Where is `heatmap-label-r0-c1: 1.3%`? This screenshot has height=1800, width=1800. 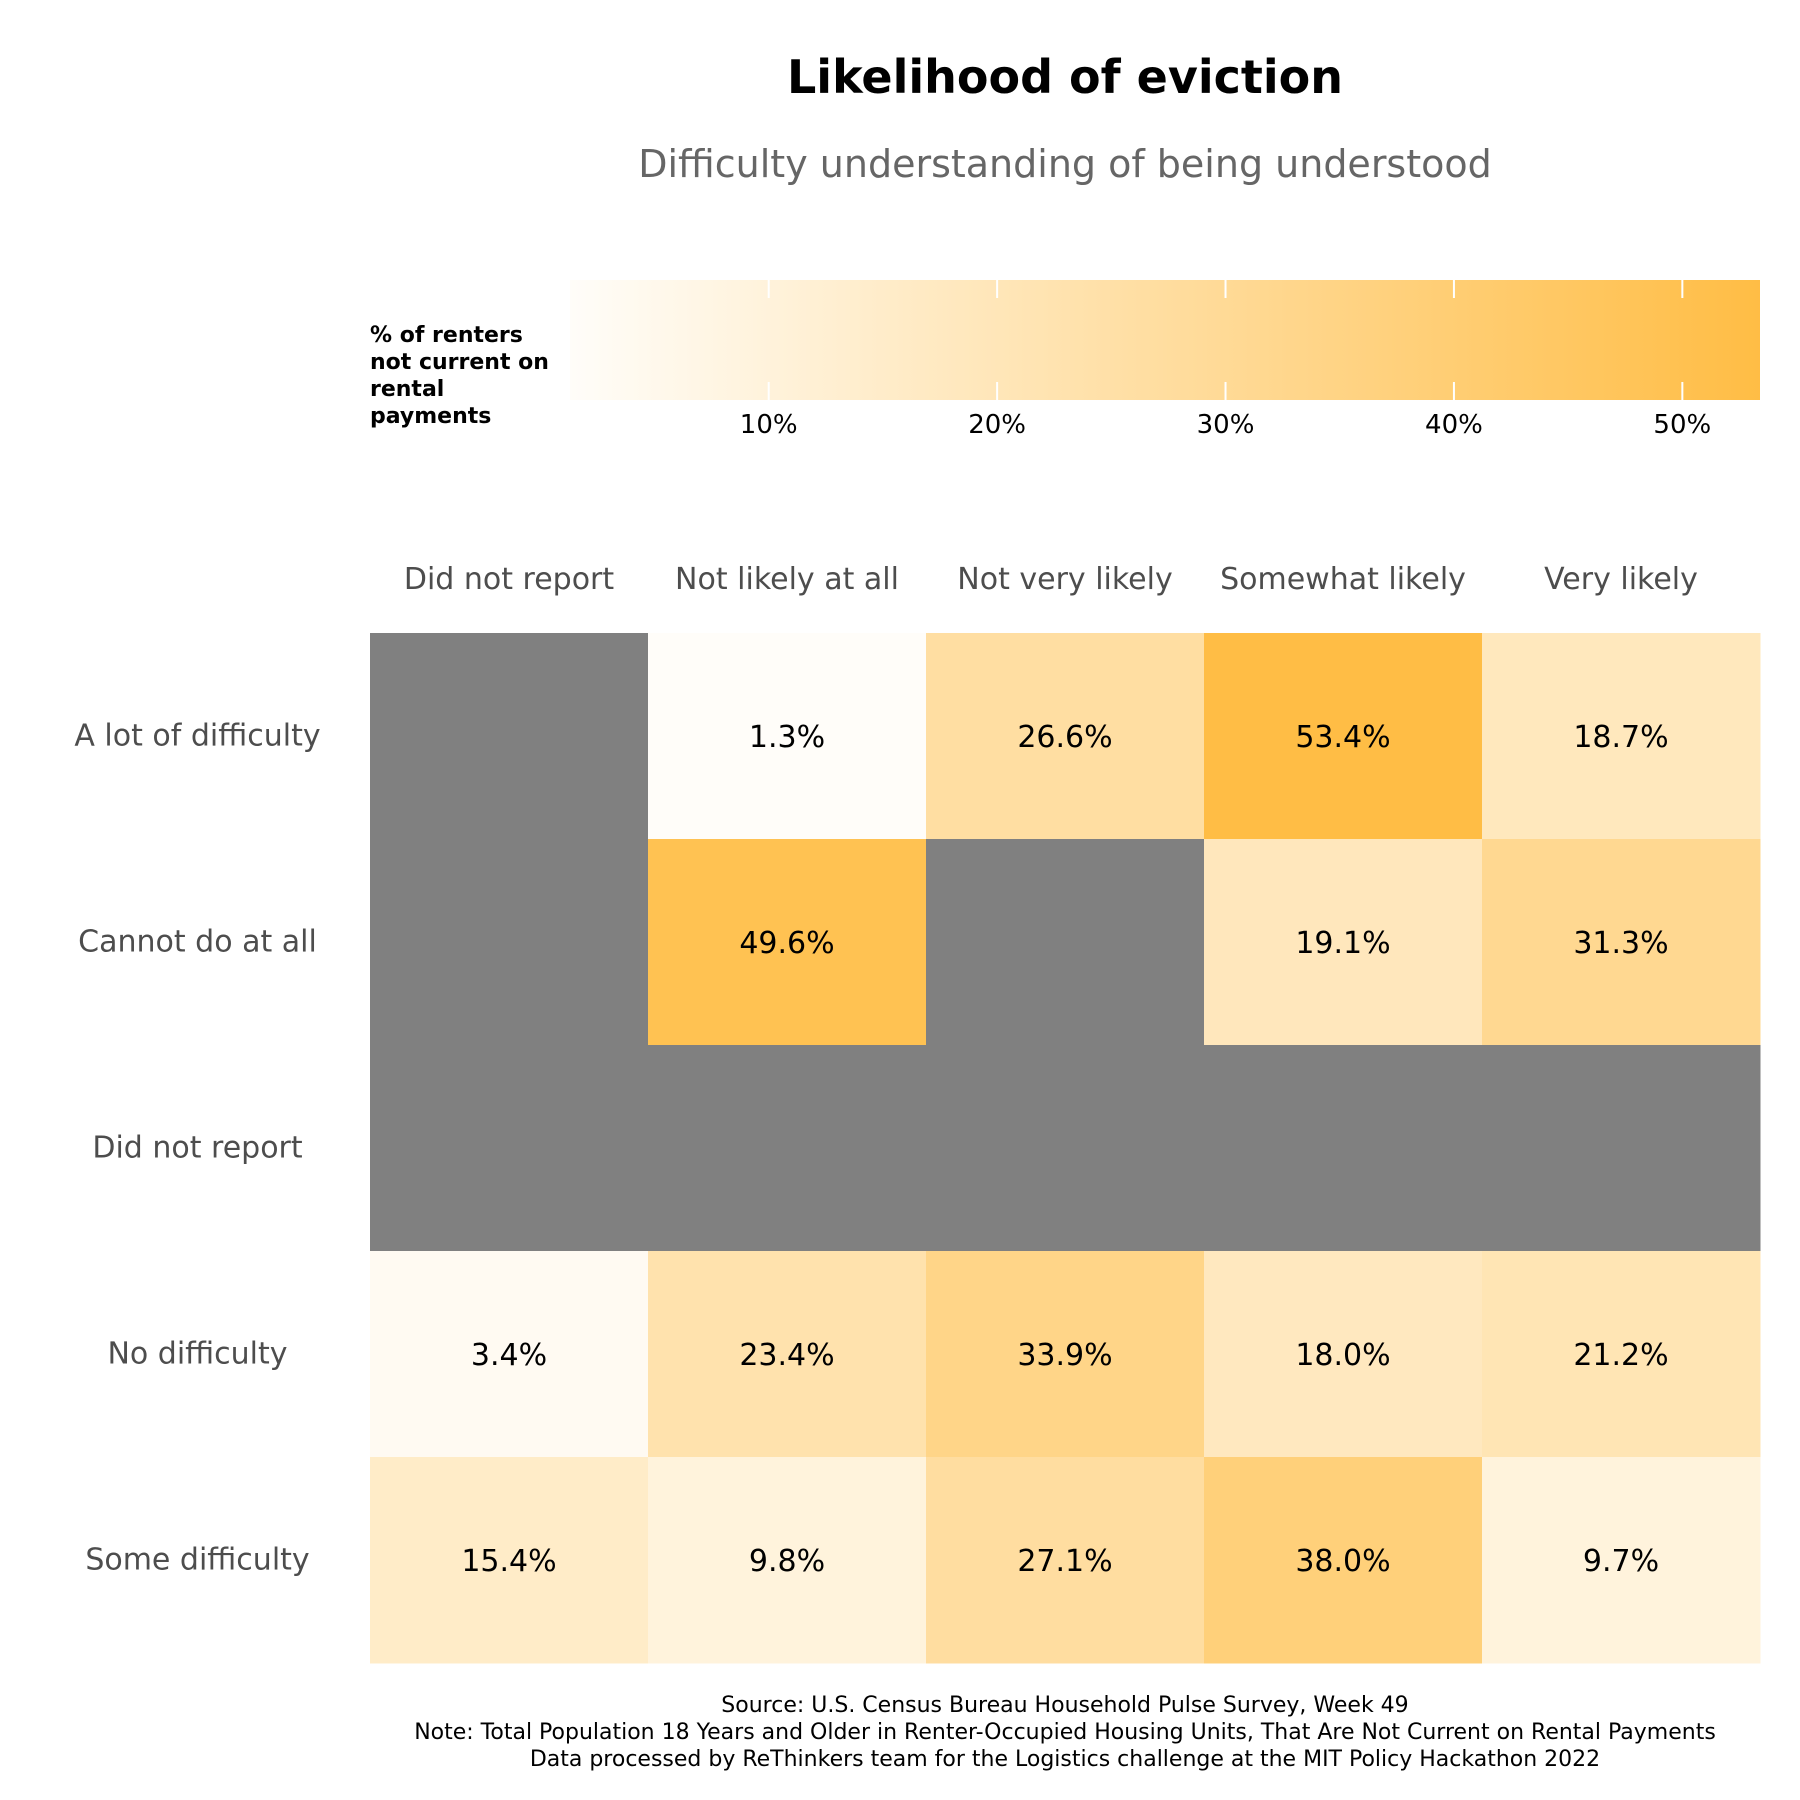
heatmap-label-r0-c1: 1.3% is located at coordinates (787, 737).